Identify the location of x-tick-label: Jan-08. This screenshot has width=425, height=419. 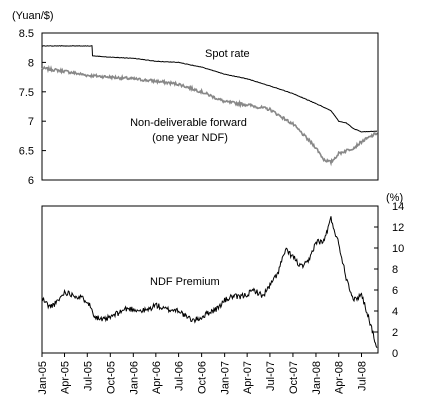
(317, 378).